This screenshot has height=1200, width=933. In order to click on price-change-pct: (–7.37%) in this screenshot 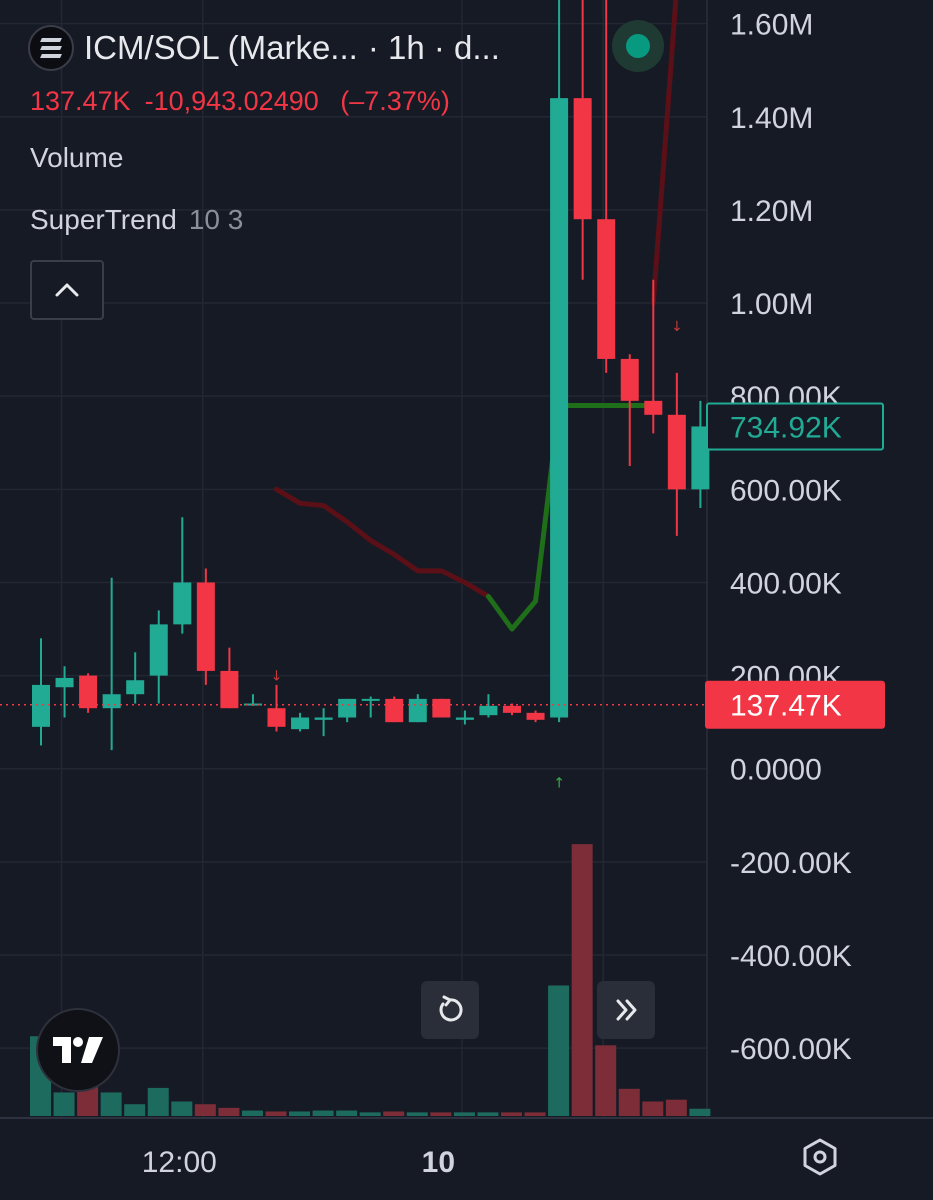, I will do `click(395, 101)`.